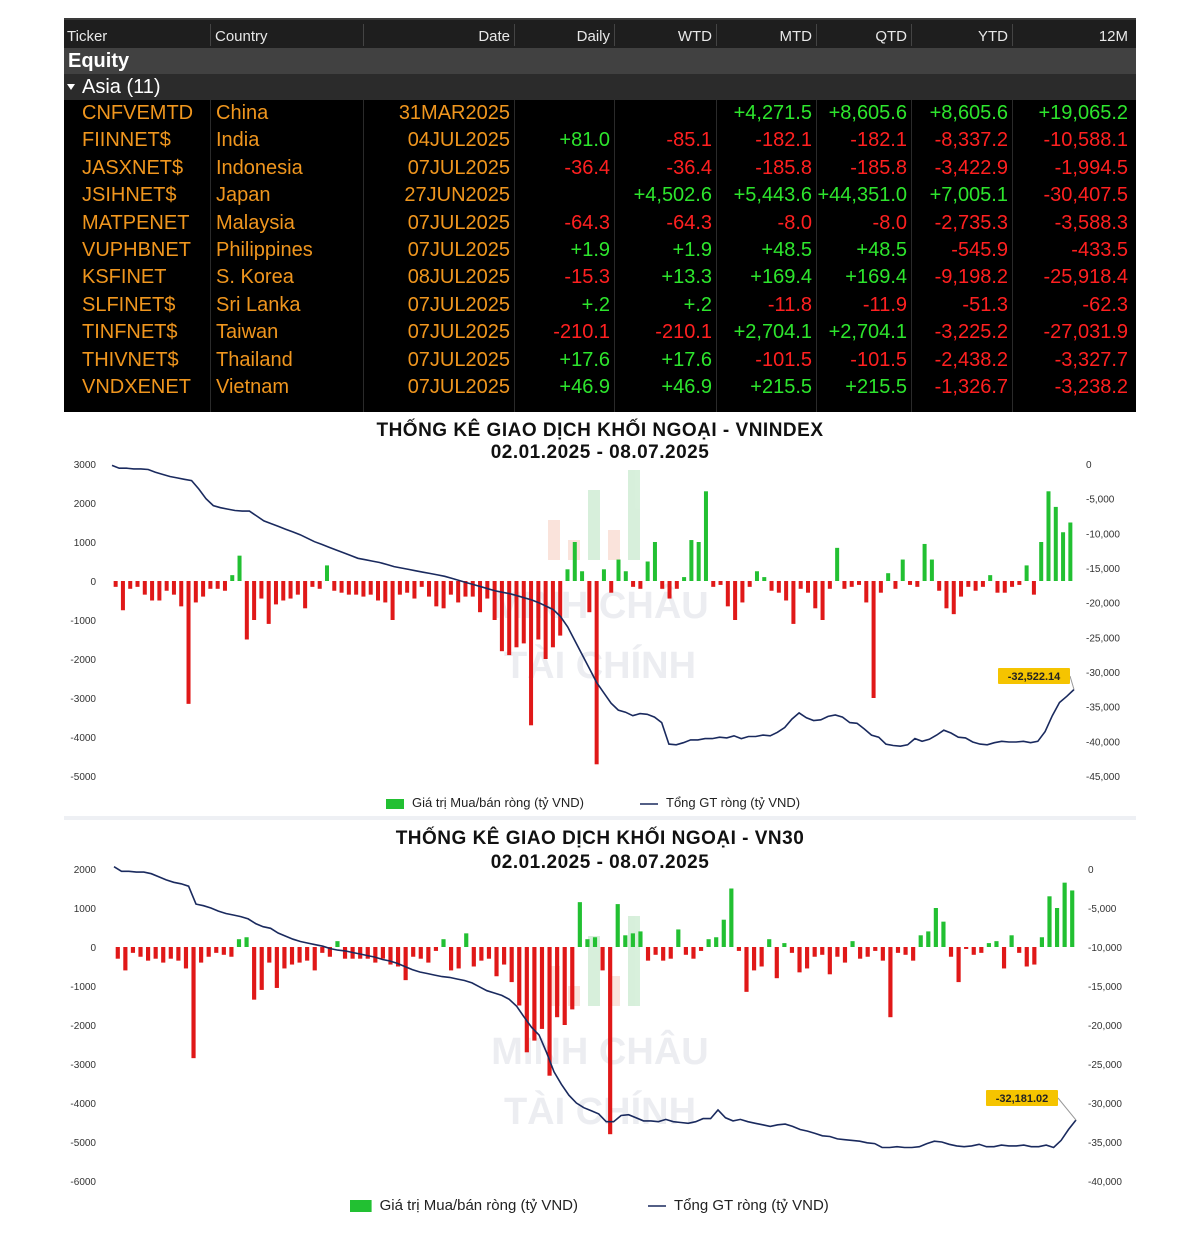  I want to click on cell-country: Sri Lanka, so click(258, 304).